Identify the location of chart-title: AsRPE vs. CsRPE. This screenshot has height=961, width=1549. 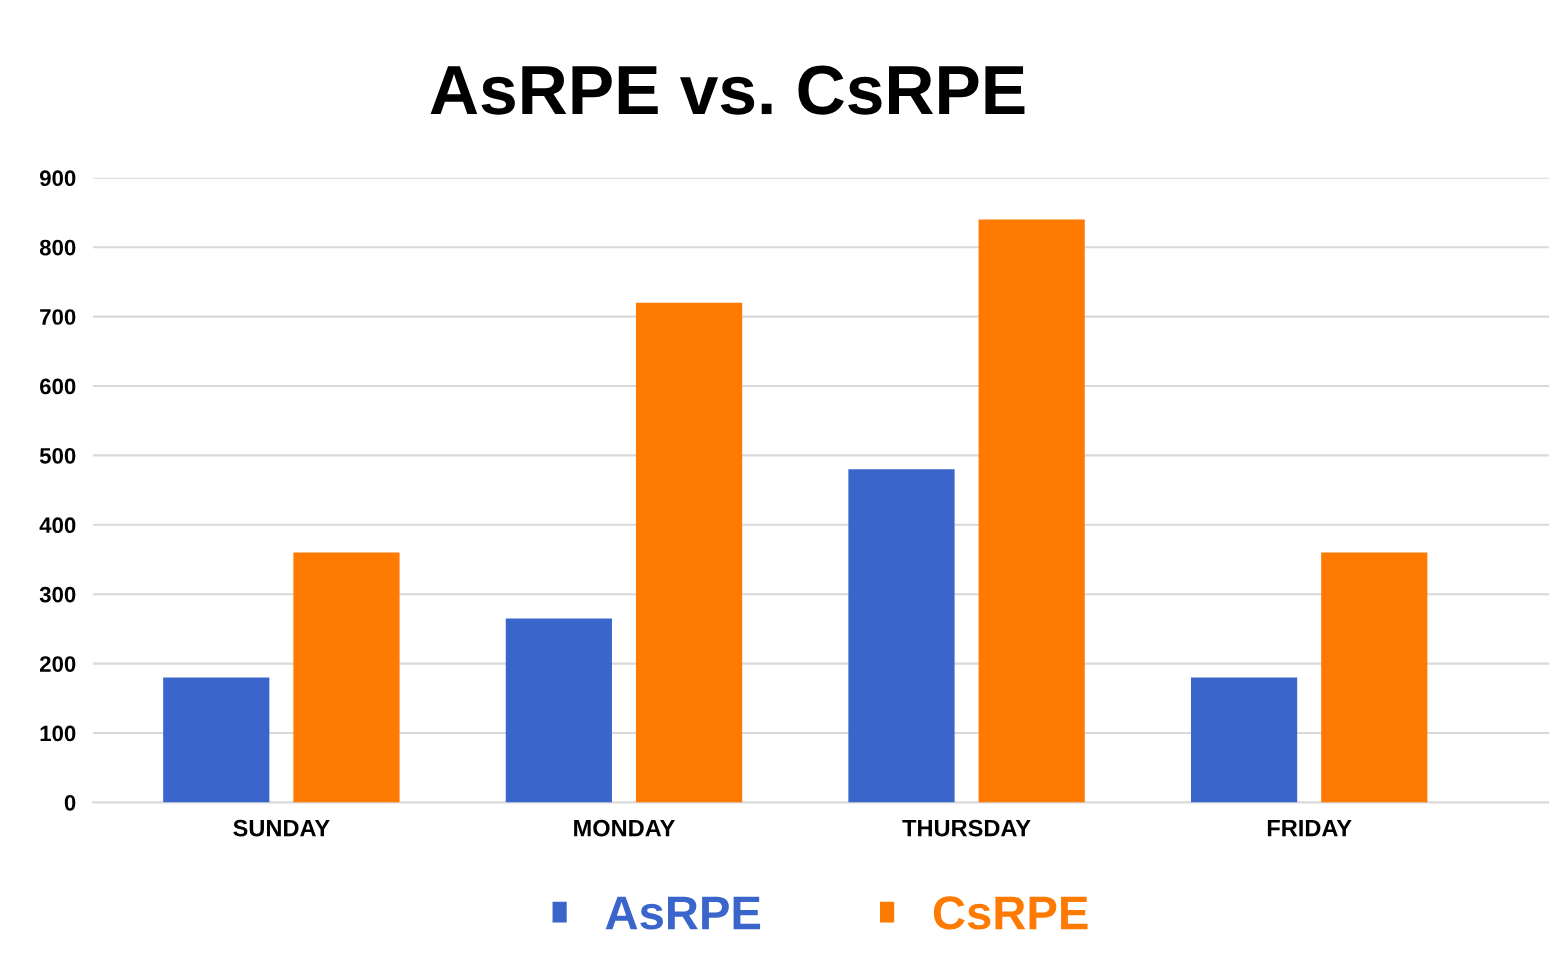
(727, 90).